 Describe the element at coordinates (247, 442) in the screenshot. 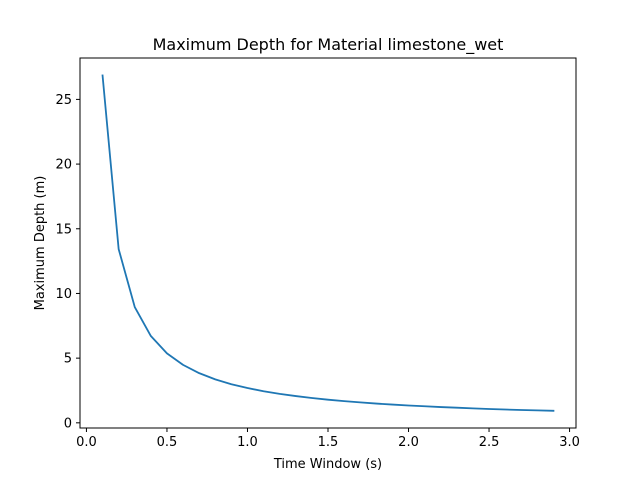

I see `x-tick-label: 1.0` at that location.